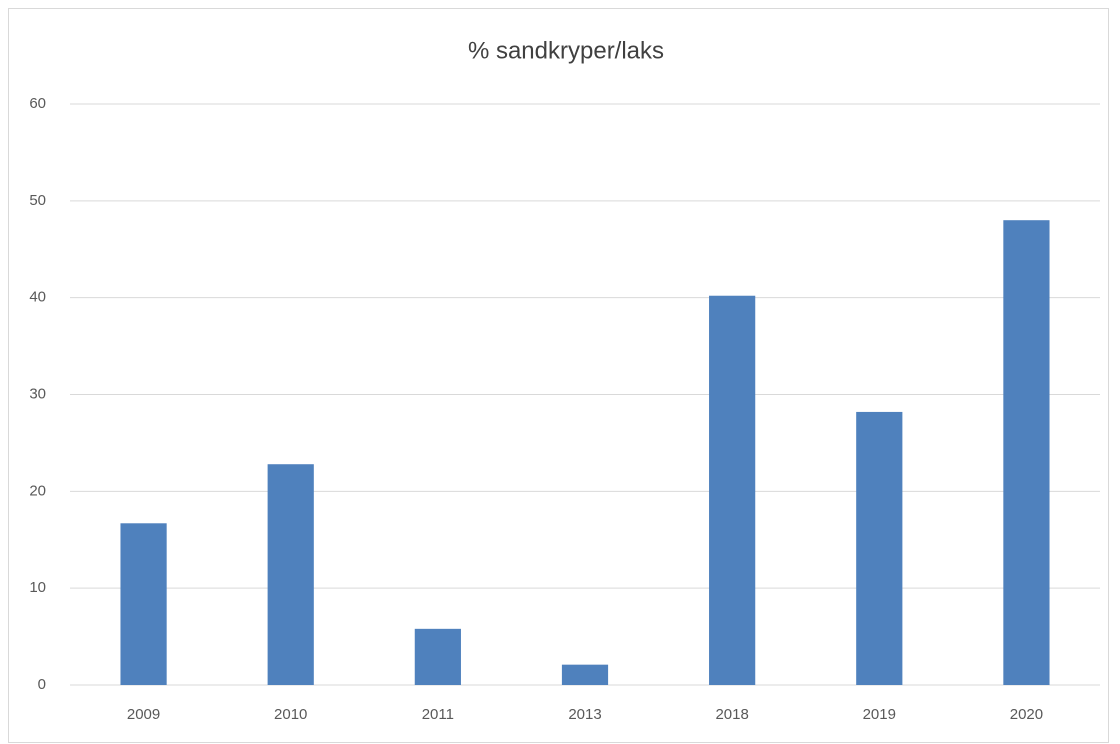  I want to click on x-tick-label: 2019, so click(879, 714).